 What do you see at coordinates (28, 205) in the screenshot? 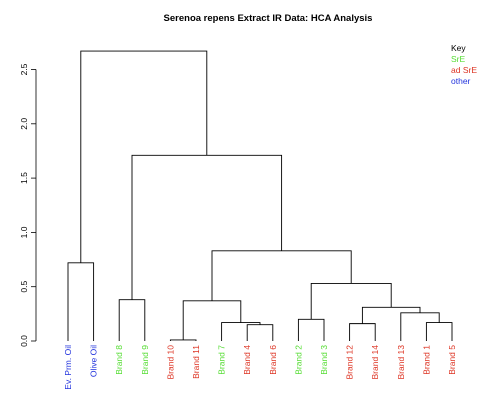
I see `y-axis: 0.0 0.5 1.0 1.5 2.0 2.5` at bounding box center [28, 205].